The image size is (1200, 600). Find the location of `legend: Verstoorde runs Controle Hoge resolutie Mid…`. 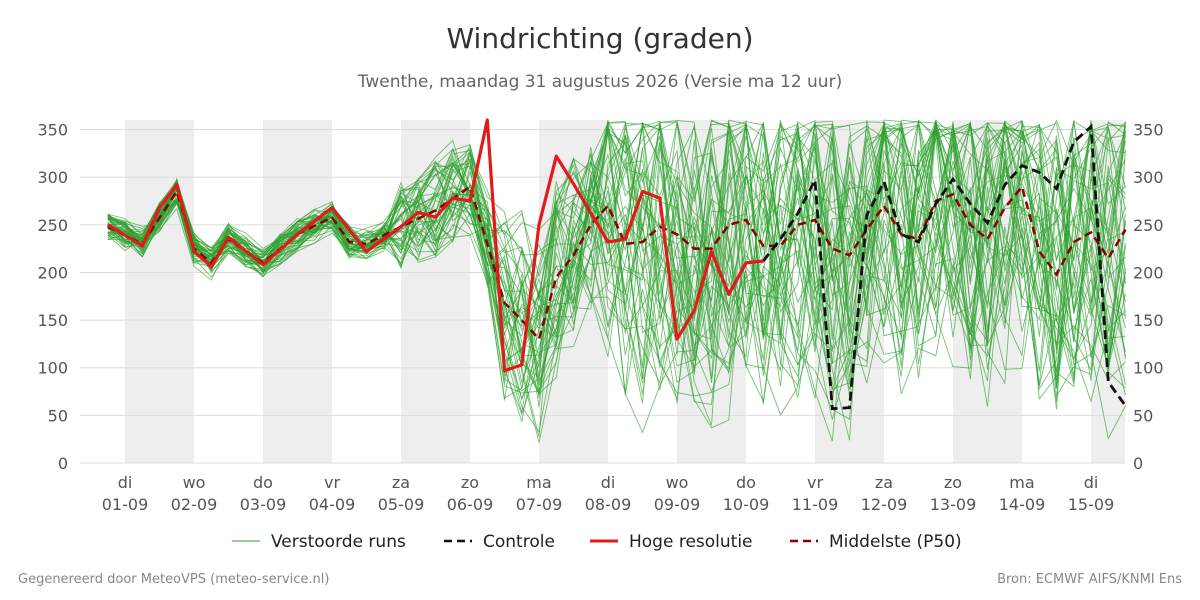

legend: Verstoorde runs Controle Hoge resolutie Mid… is located at coordinates (597, 542).